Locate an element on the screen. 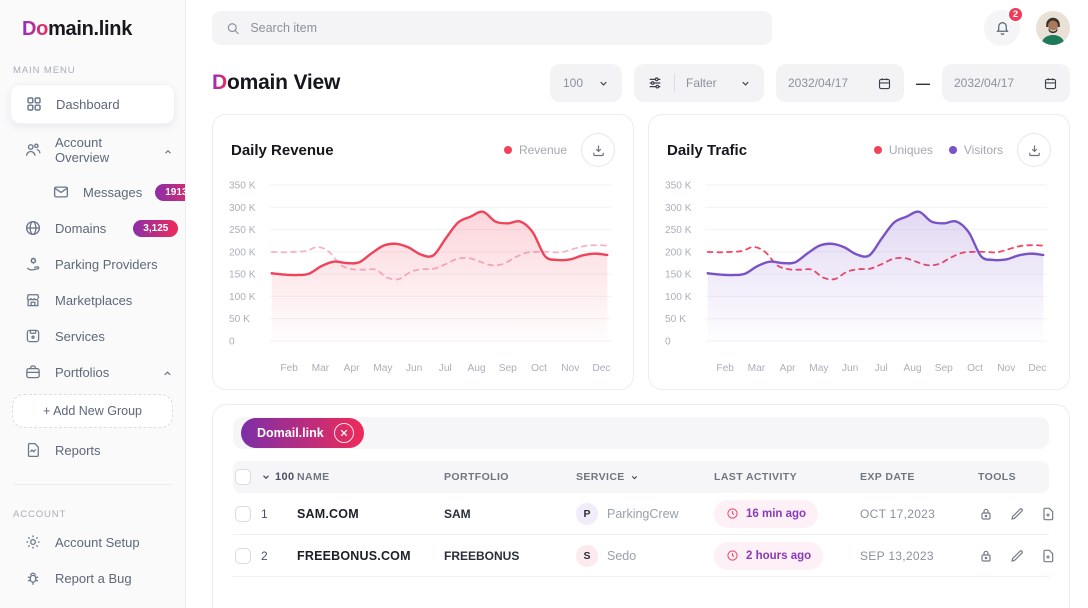  activity-text: 2 hours ago is located at coordinates (779, 555).